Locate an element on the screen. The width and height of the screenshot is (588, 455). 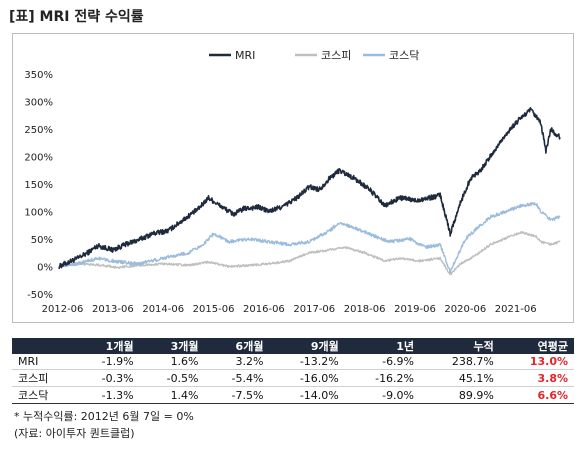
x-tick-label: 2018-06 is located at coordinates (365, 309).